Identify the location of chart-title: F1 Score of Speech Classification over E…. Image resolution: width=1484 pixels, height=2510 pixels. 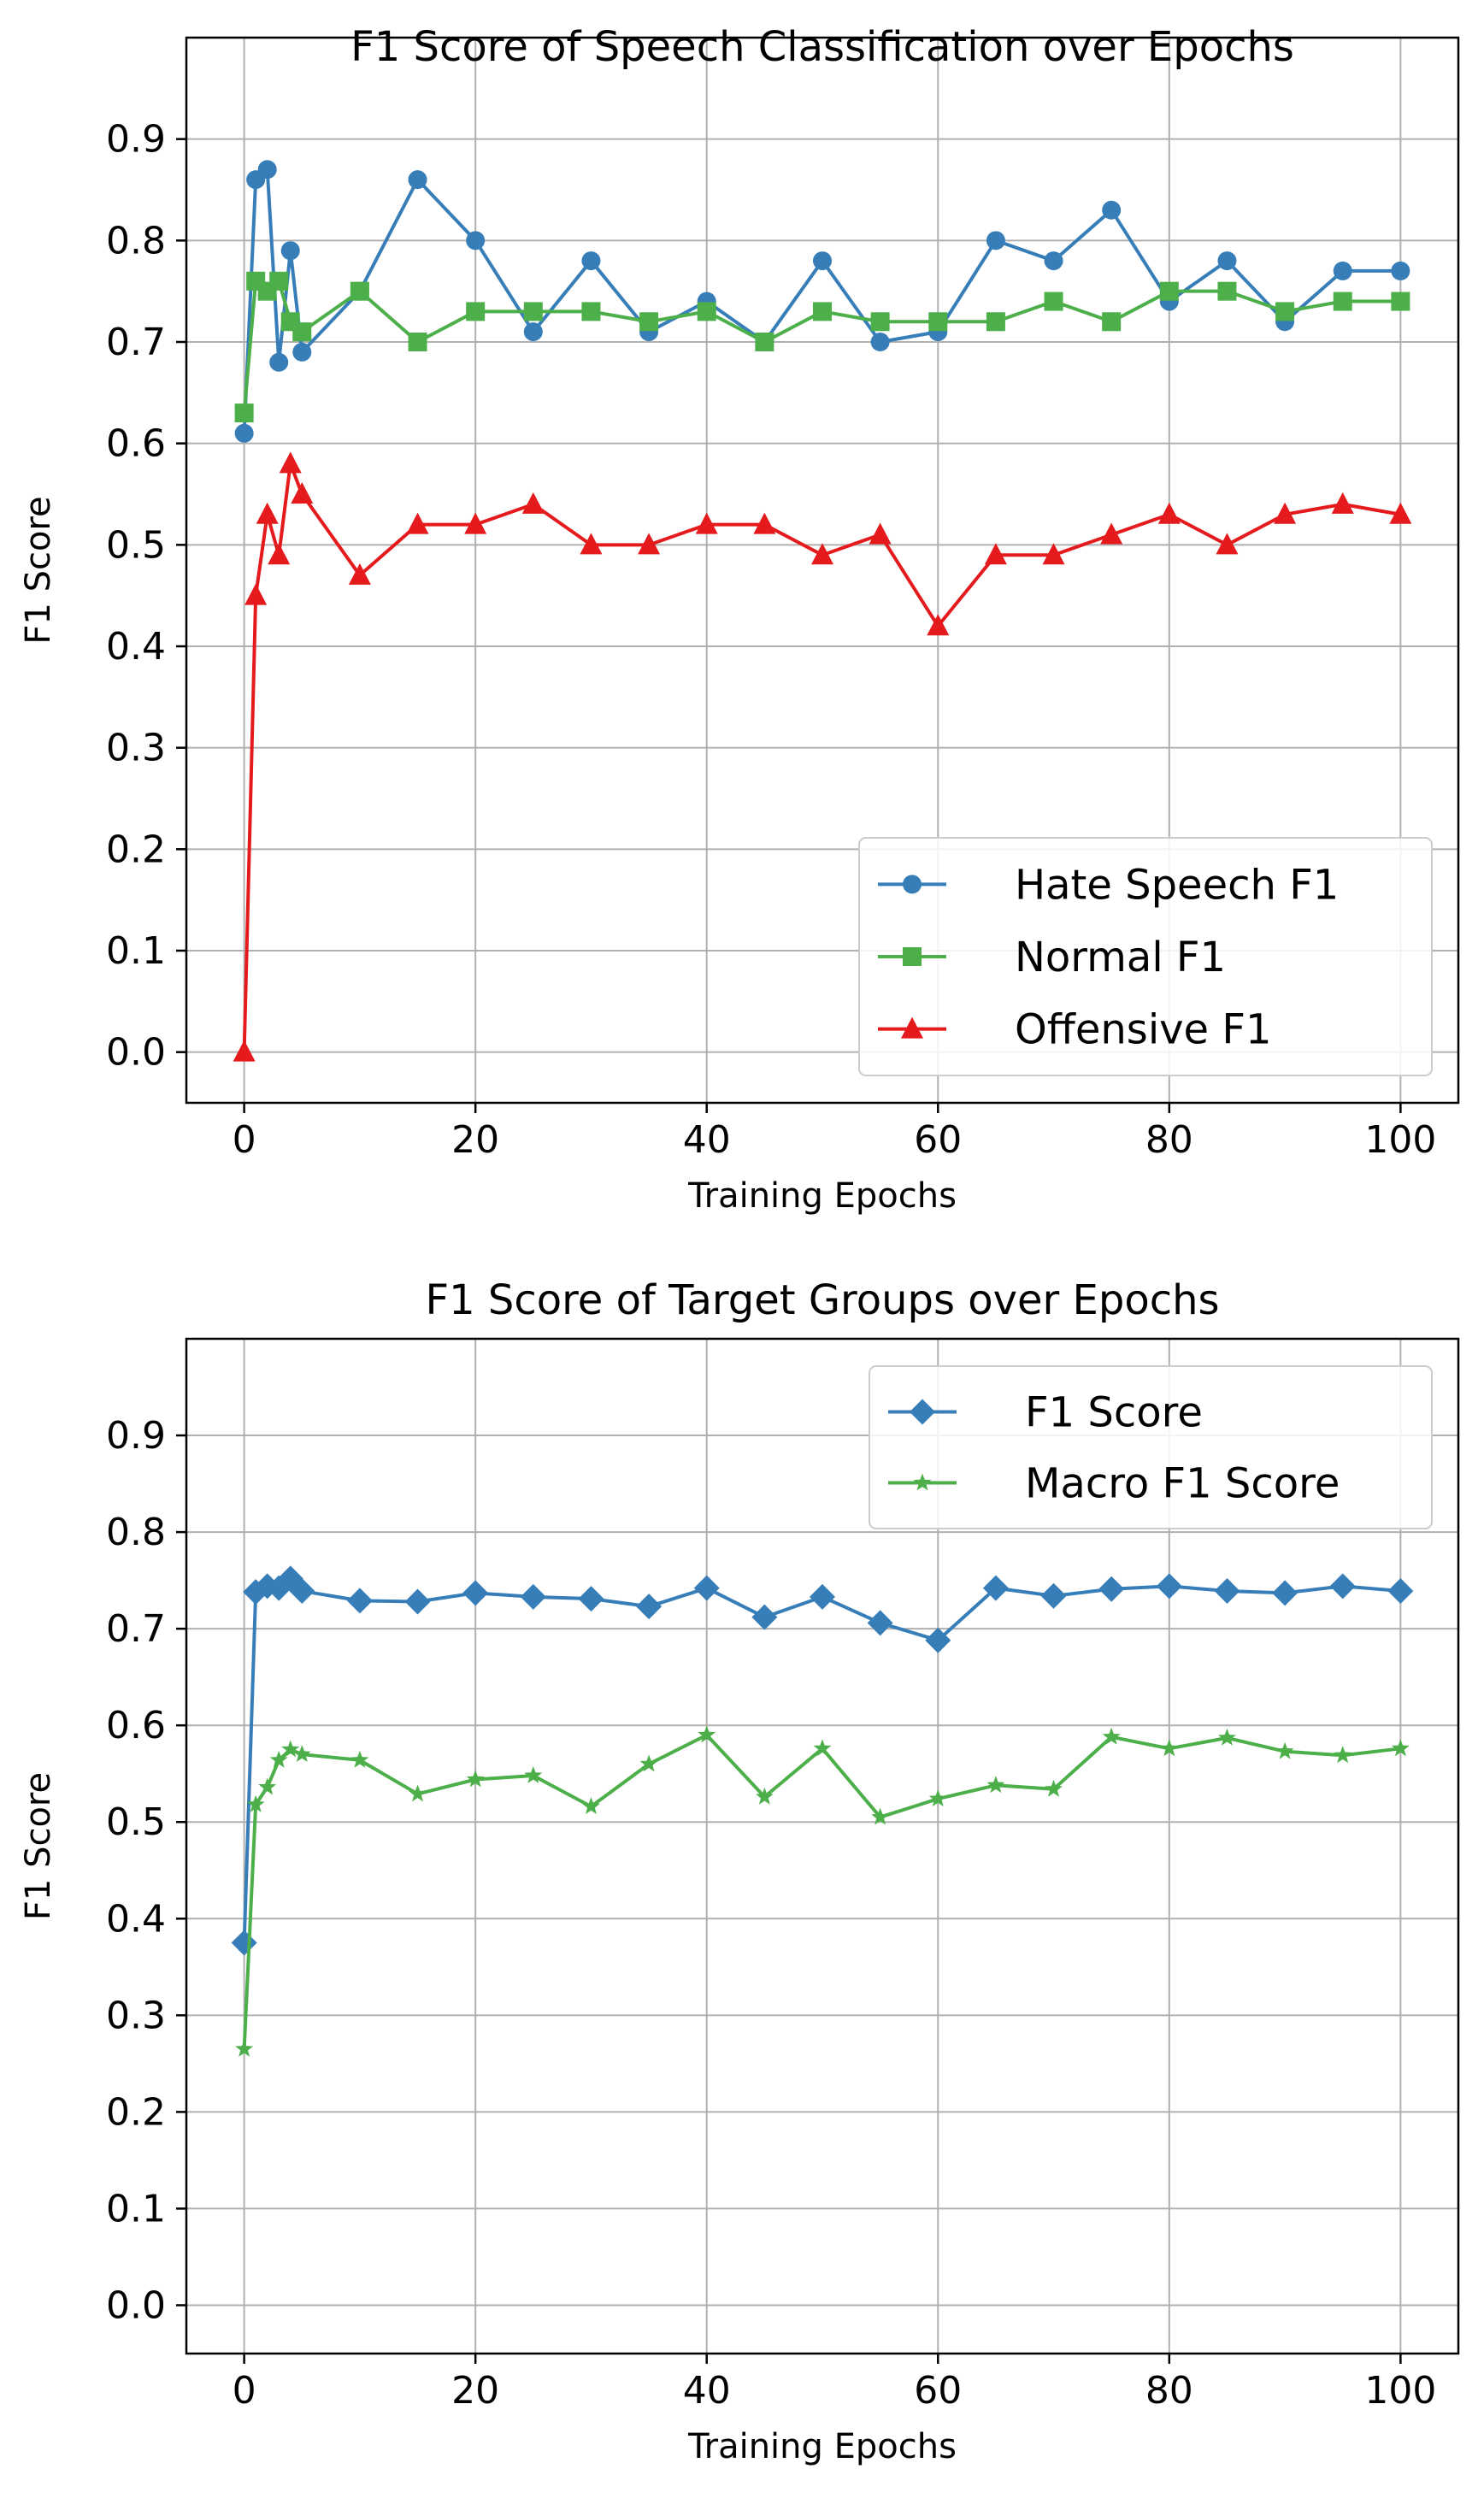
(822, 47).